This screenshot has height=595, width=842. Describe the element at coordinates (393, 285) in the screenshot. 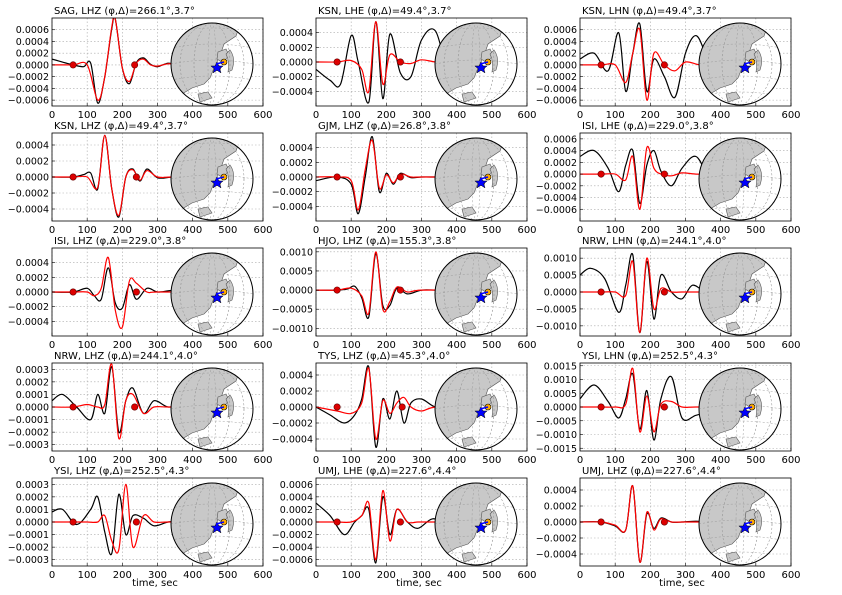

I see `traces` at that location.